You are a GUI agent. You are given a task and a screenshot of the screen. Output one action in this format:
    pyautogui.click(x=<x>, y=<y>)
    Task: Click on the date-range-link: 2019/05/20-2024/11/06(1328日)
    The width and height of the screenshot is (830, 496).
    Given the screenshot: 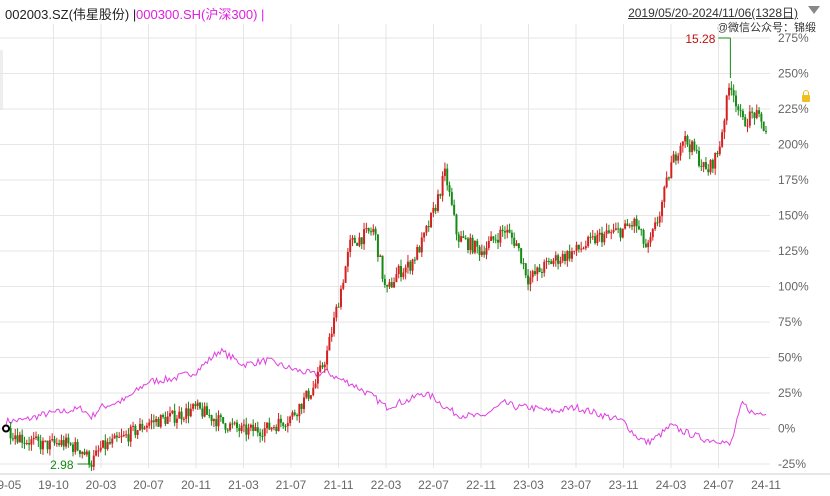 What is the action you would take?
    pyautogui.click(x=713, y=13)
    